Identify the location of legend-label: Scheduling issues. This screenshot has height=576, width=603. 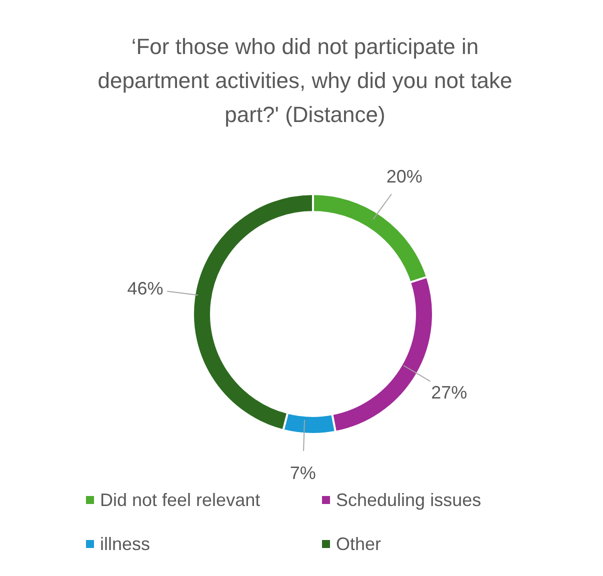
(409, 500).